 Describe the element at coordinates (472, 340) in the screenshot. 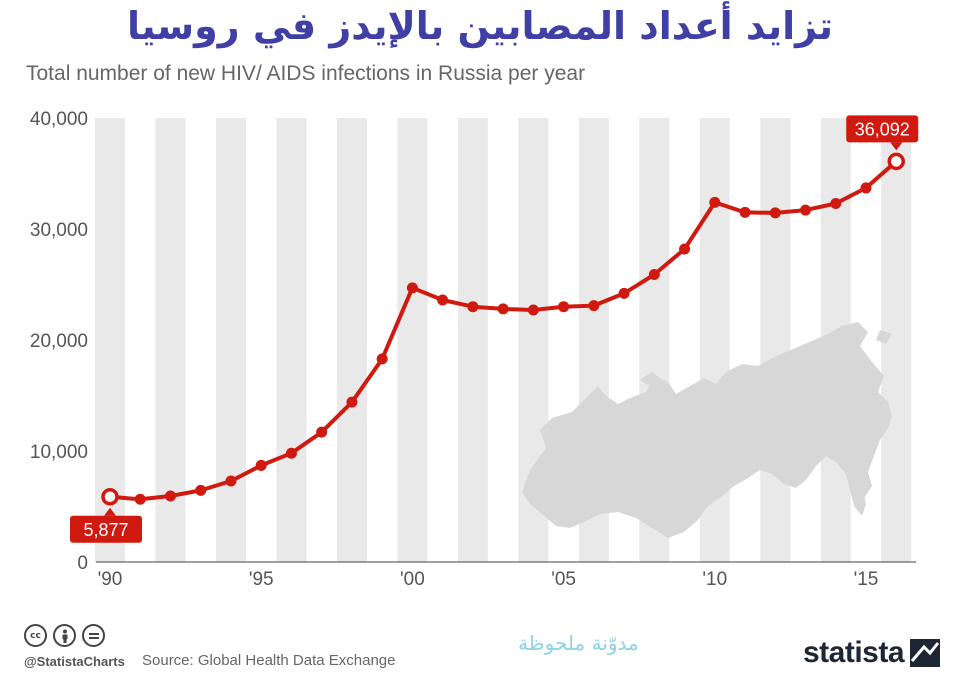

I see `stripe-2002` at that location.